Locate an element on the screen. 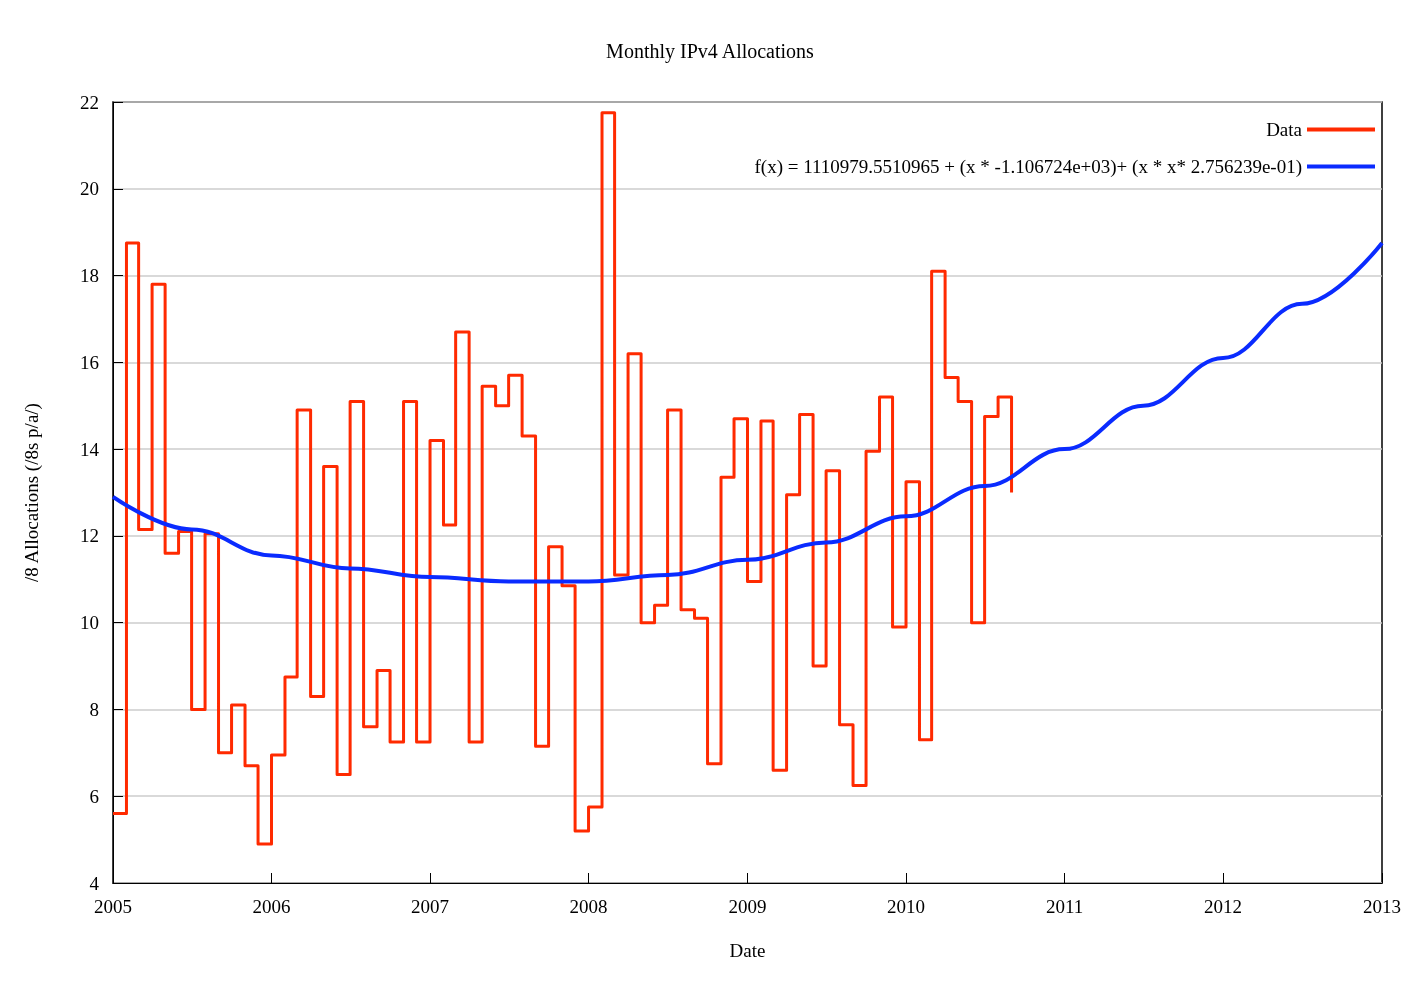 The image size is (1420, 993). y-axis-title: /8 Allocations (/8s p/a/) is located at coordinates (32, 492).